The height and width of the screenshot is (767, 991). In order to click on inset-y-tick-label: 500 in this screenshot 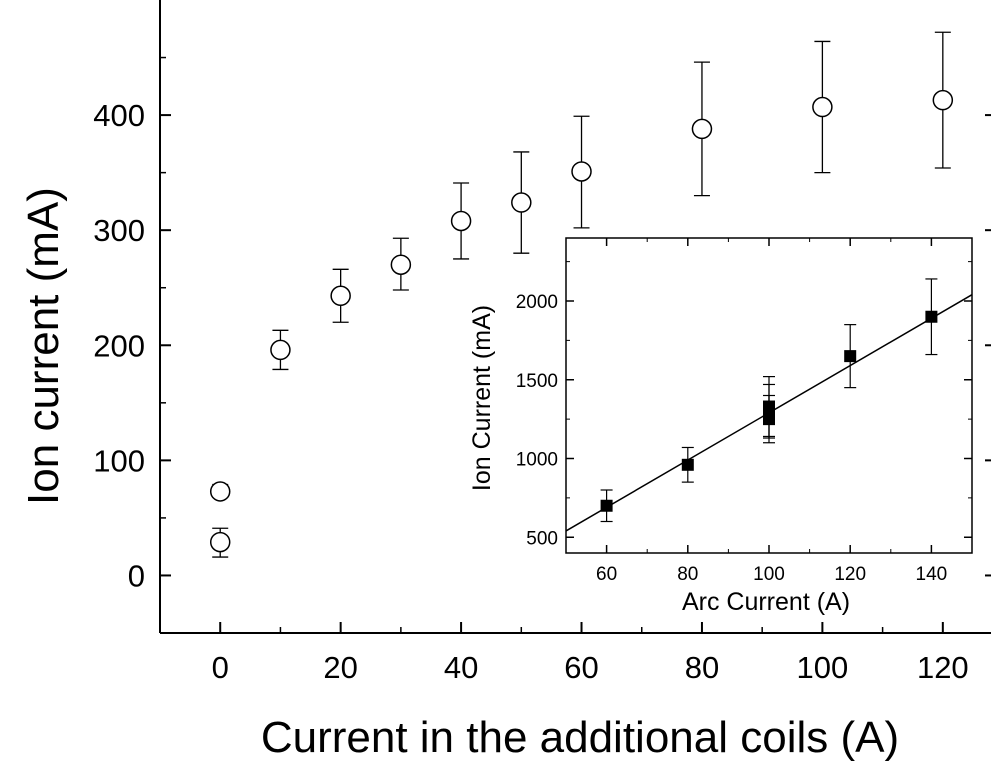, I will do `click(542, 538)`.